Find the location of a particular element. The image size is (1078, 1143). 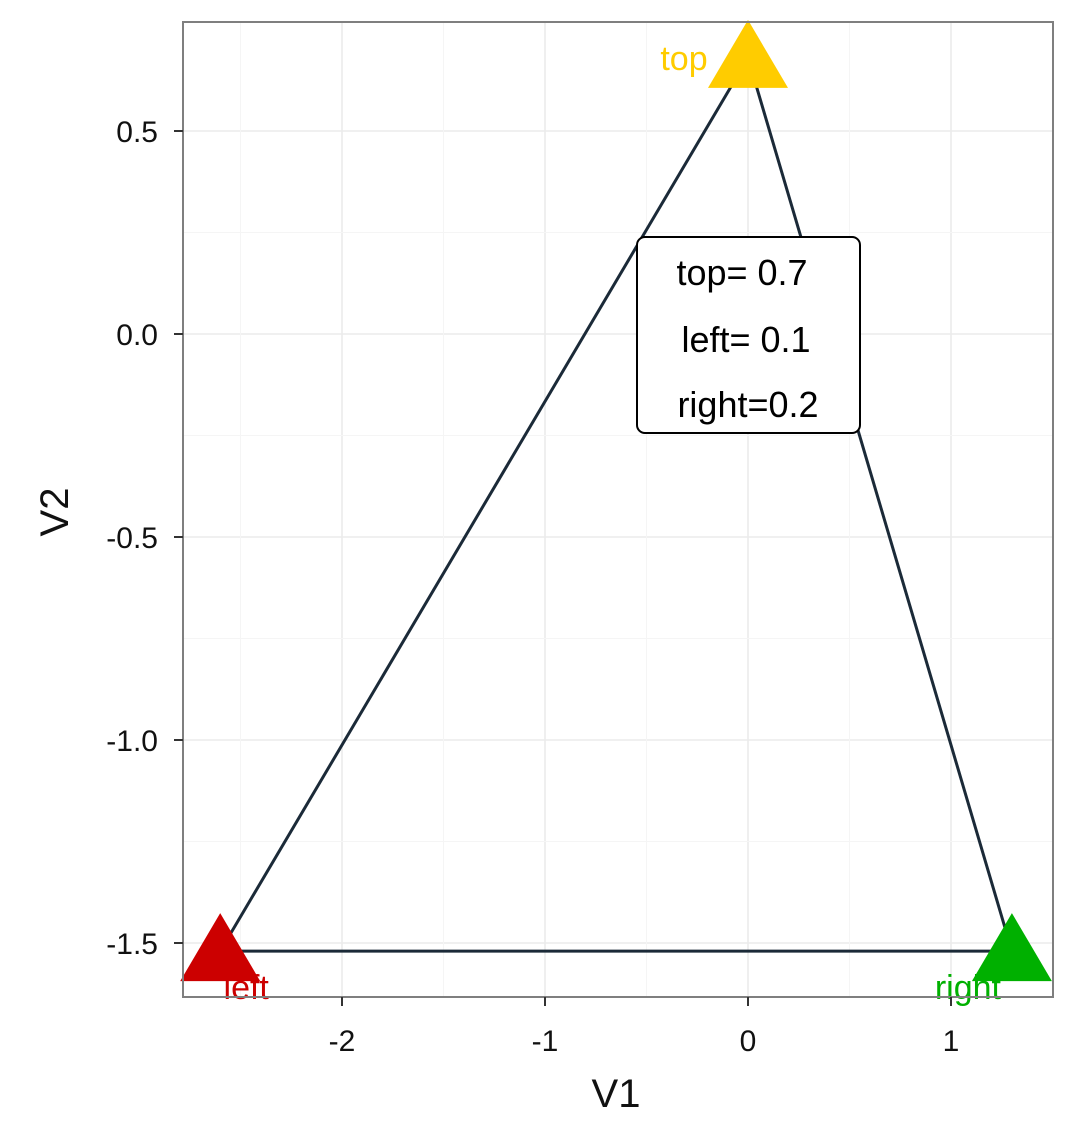

annotation-line-3: right=0.2 is located at coordinates (747, 404).